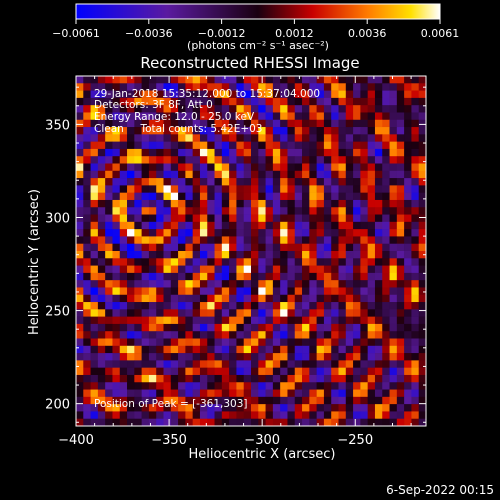 This screenshot has height=500, width=500. I want to click on x-tick-label: −400, so click(76, 440).